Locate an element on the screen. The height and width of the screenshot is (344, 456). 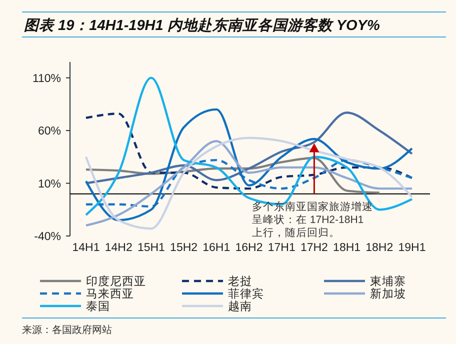
legend-label: 菲律宾 is located at coordinates (246, 293).